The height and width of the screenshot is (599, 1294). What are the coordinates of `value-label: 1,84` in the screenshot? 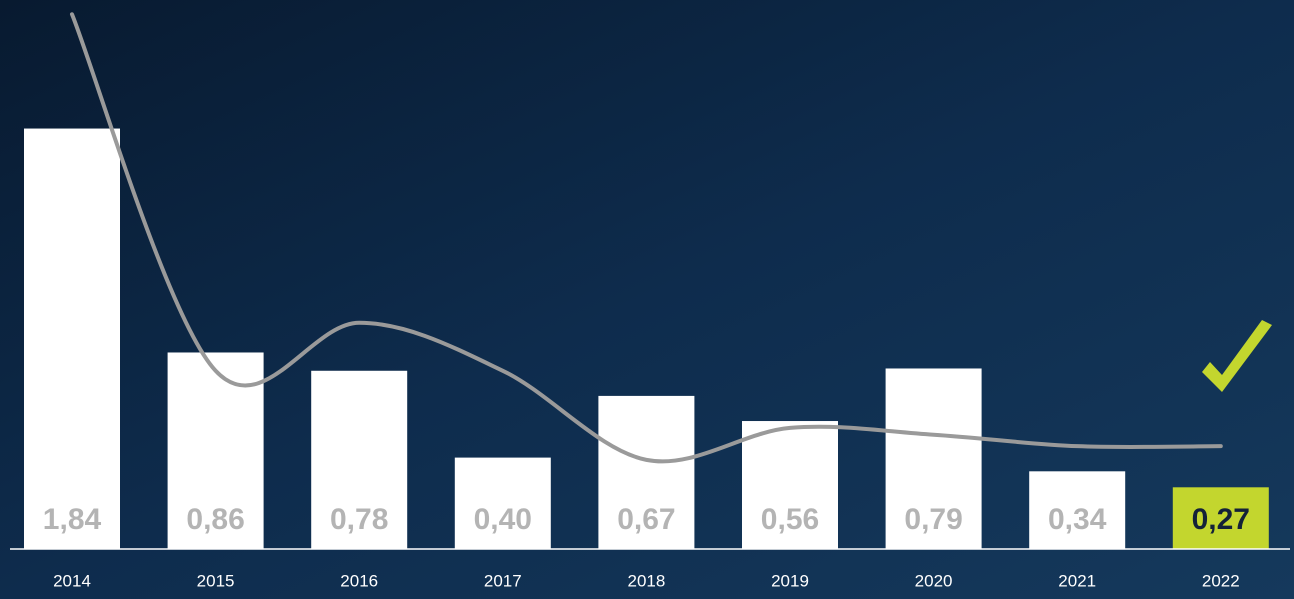 It's located at (72, 519).